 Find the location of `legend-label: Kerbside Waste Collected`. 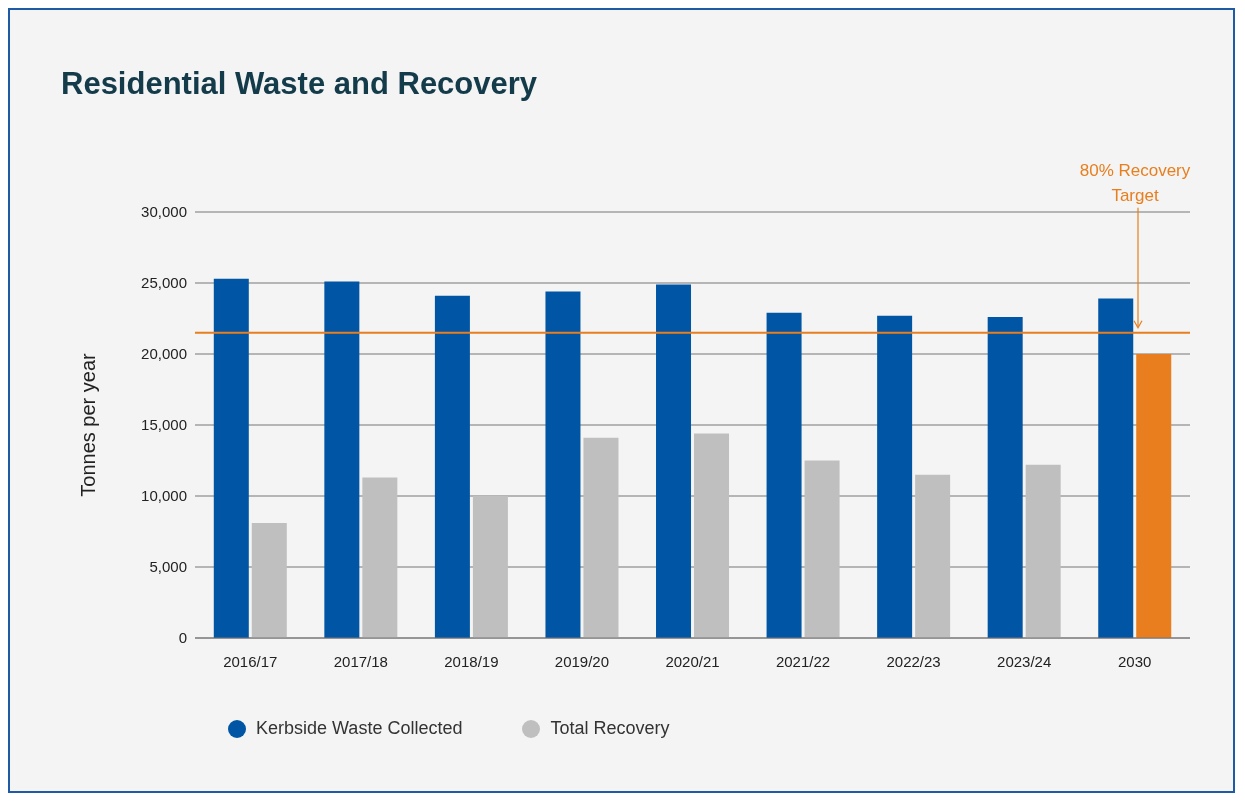

legend-label: Kerbside Waste Collected is located at coordinates (359, 728).